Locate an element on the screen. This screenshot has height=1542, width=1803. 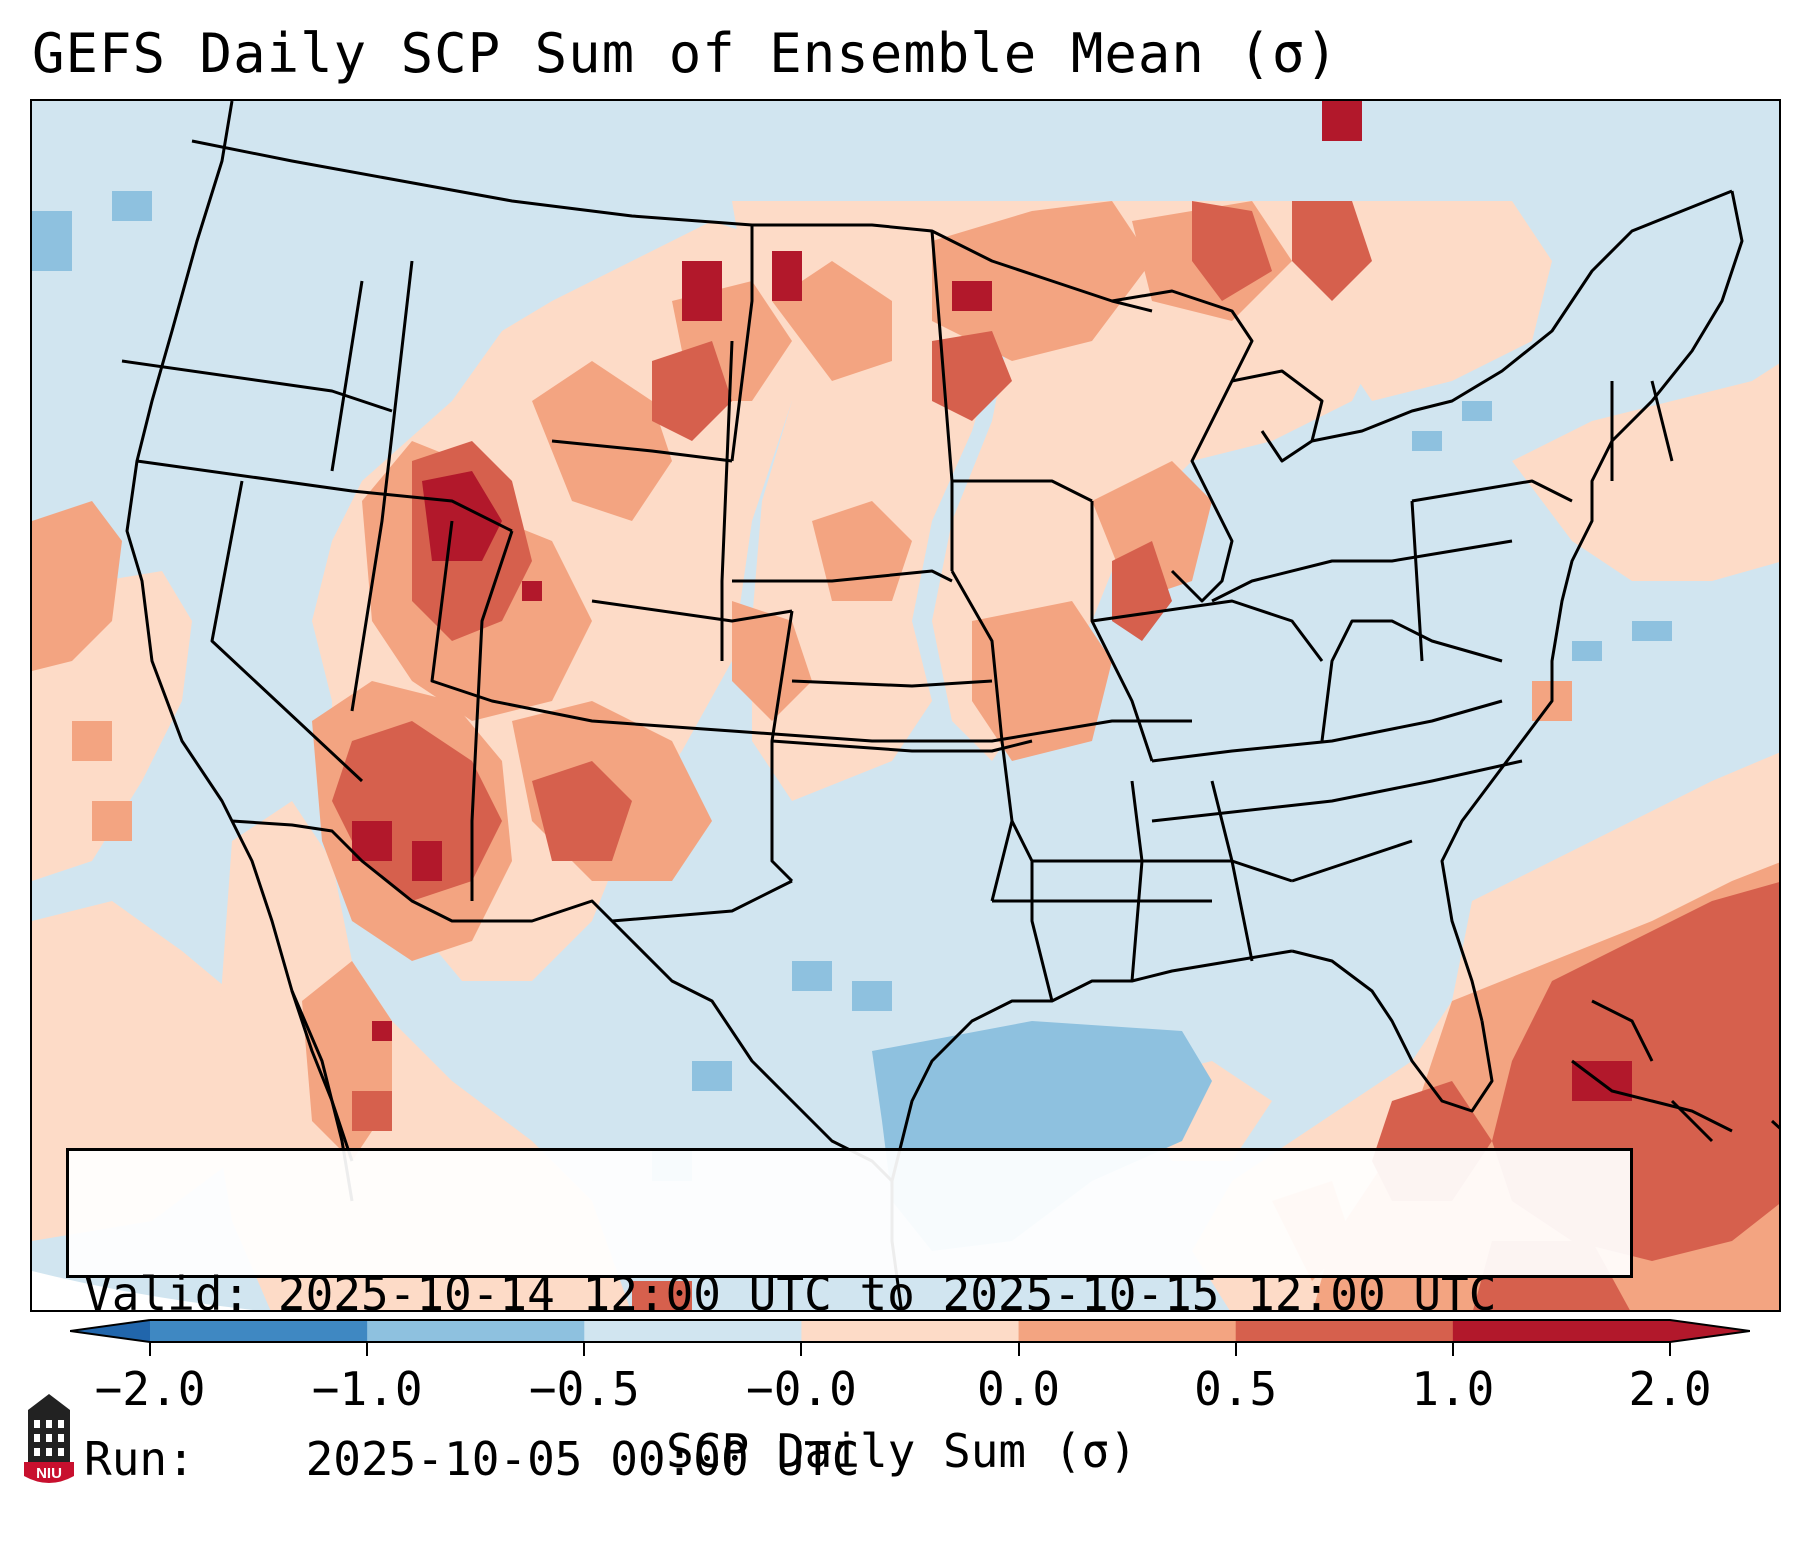
colorbar-bins is located at coordinates (910, 1331).